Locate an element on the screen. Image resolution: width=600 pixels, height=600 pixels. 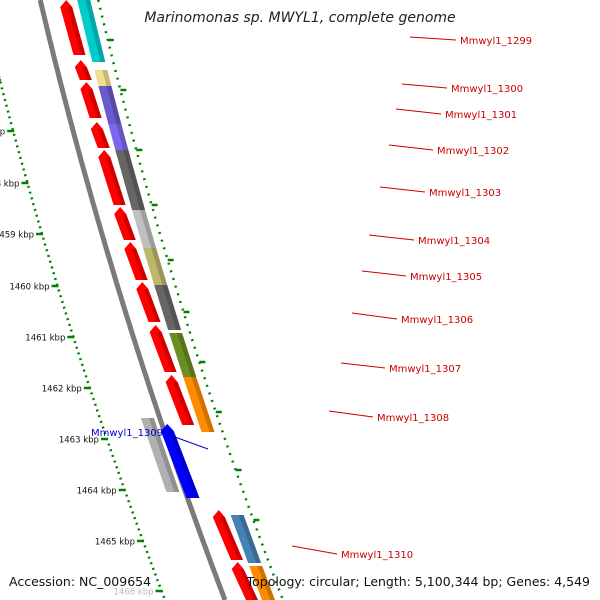
ruler-tick-label: 1462 kbp is located at coordinates (62, 390).